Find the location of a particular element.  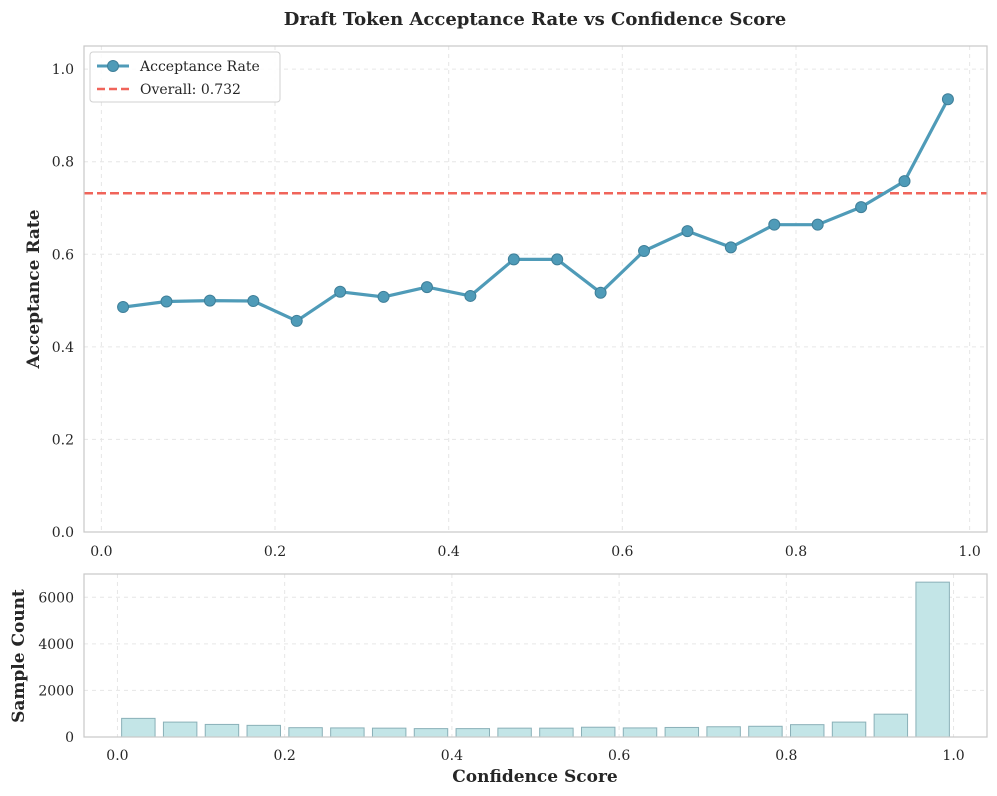

bottom-y-tick-label: 6000 is located at coordinates (56, 598).